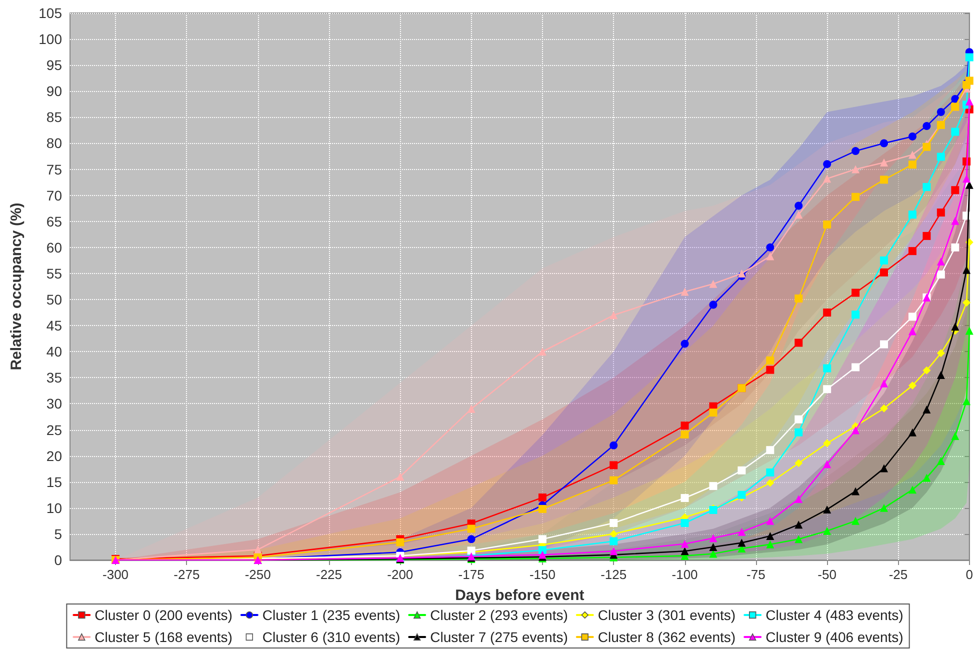 The height and width of the screenshot is (652, 976). What do you see at coordinates (54, 143) in the screenshot?
I see `y-tick-label: 80` at bounding box center [54, 143].